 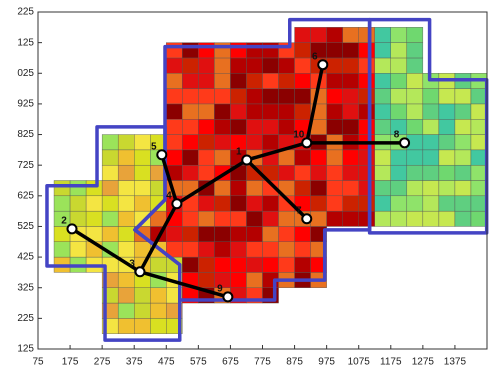 I want to click on node-label: 7, so click(x=299, y=210).